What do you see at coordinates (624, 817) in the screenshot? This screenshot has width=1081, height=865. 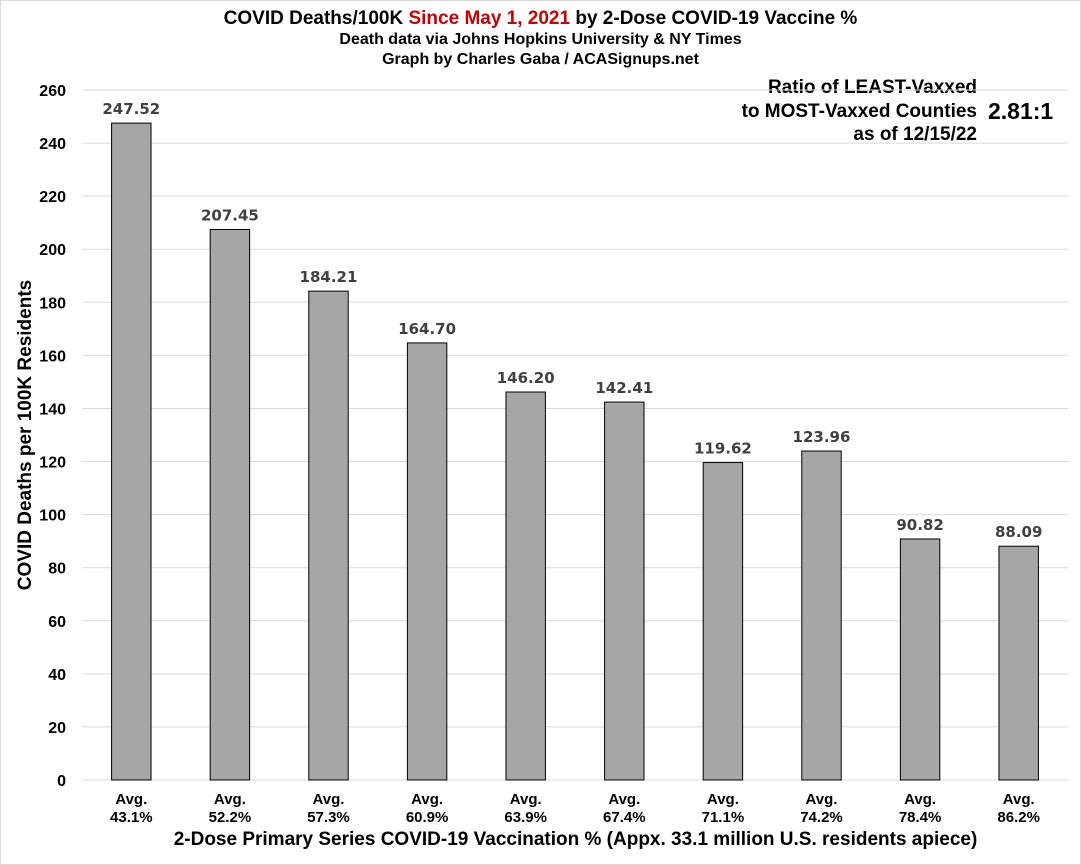 I see `x-tick-label: 67.4%` at bounding box center [624, 817].